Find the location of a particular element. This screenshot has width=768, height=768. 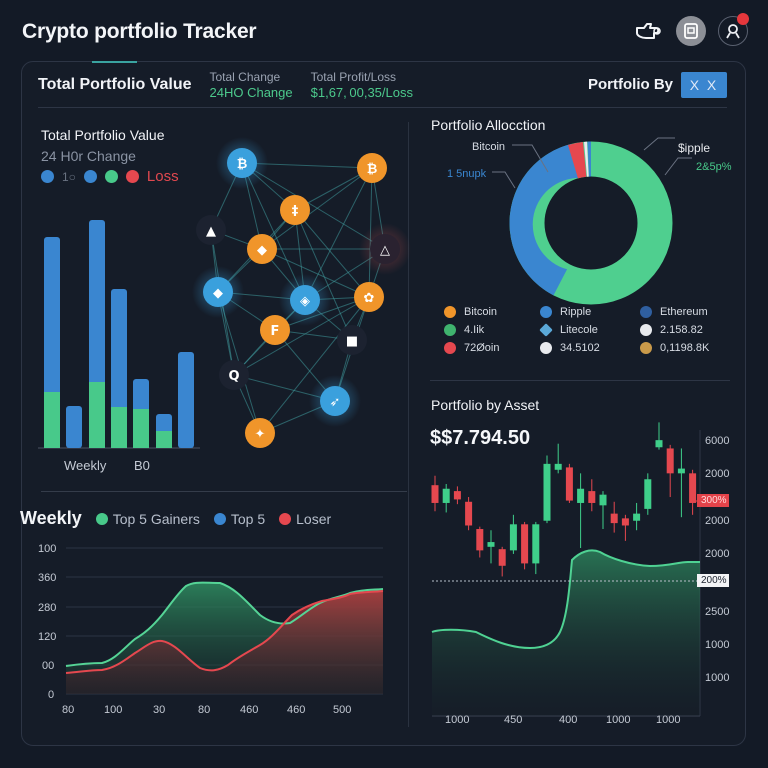

ethereum-dark-icon: ▲ is located at coordinates (211, 230).